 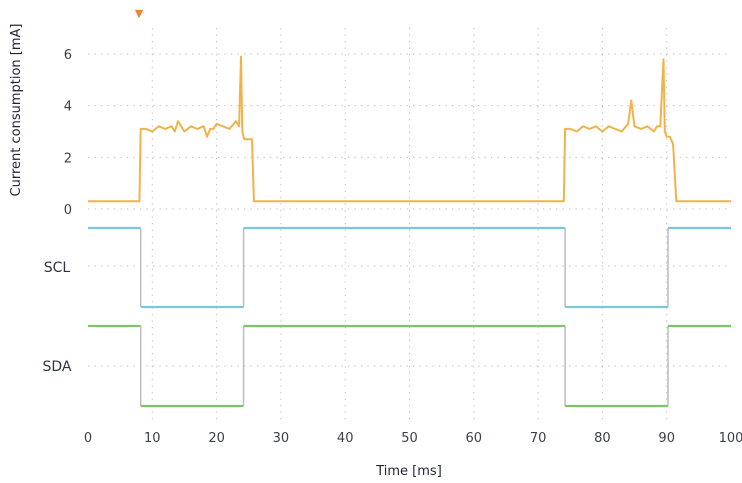 I want to click on y-tick-label: 2, so click(x=68, y=158).